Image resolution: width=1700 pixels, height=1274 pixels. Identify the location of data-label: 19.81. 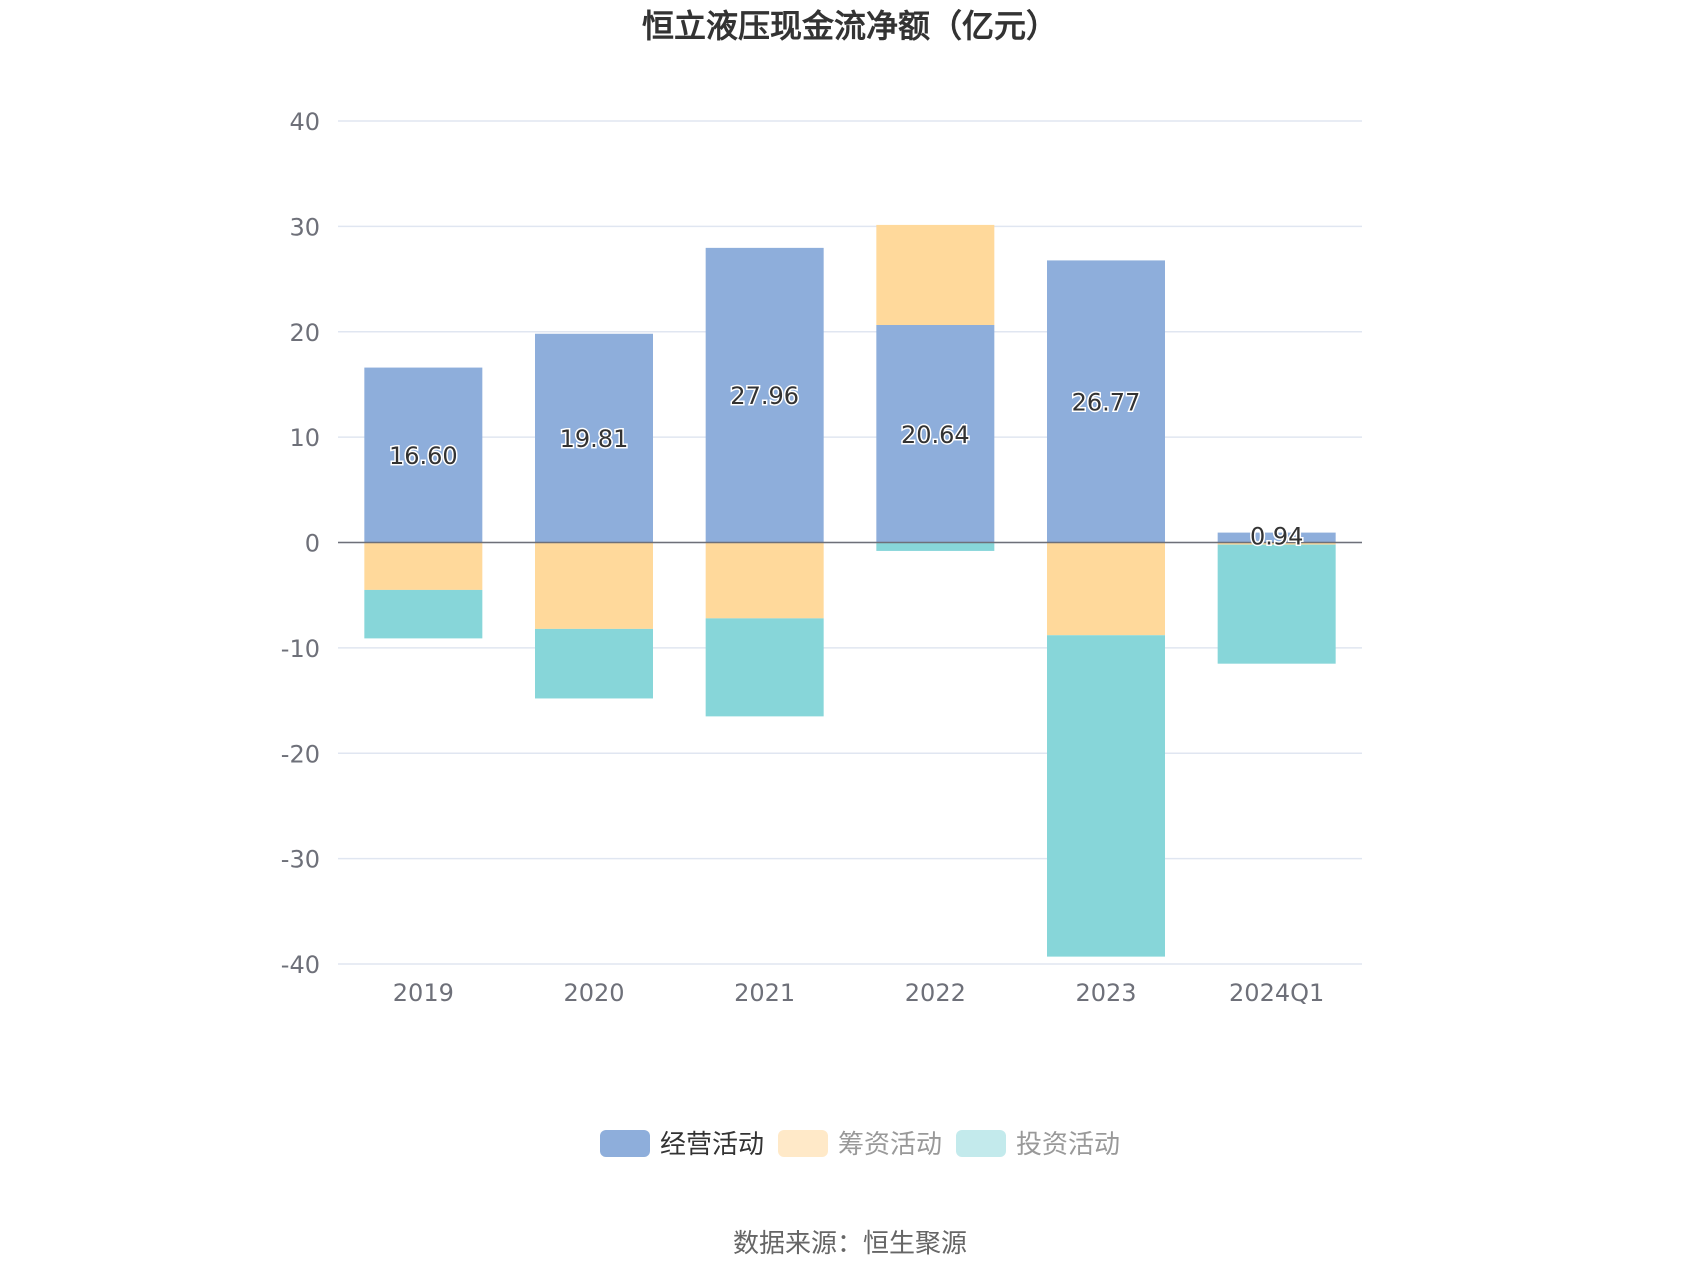
(594, 439).